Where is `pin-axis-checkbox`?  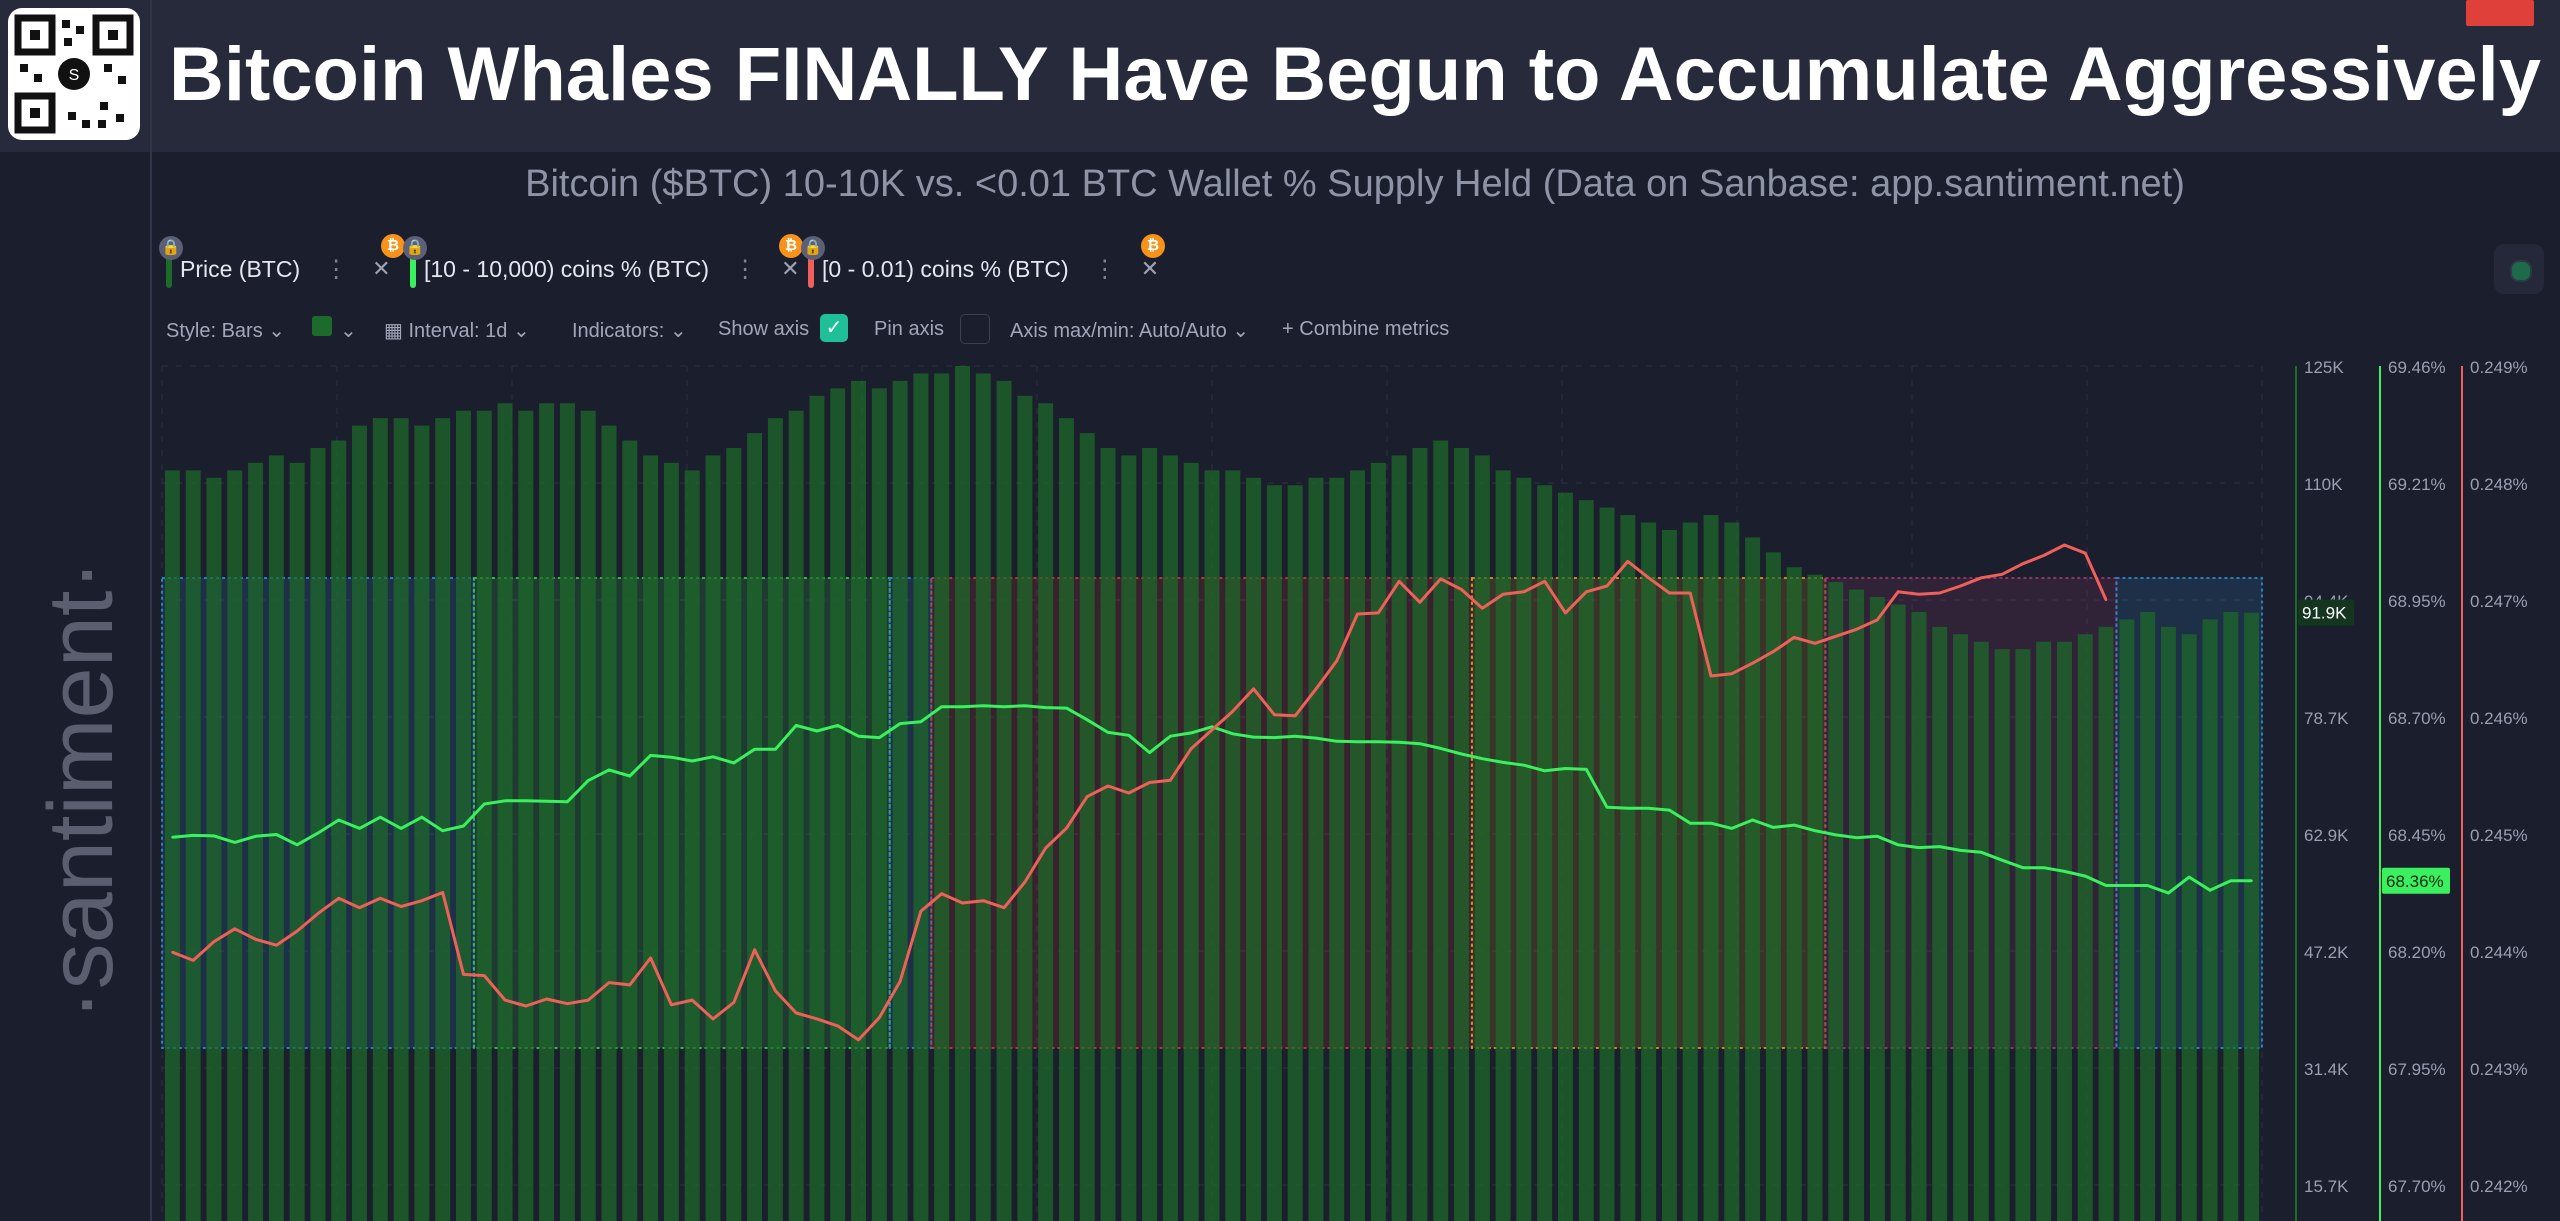
pin-axis-checkbox is located at coordinates (975, 329).